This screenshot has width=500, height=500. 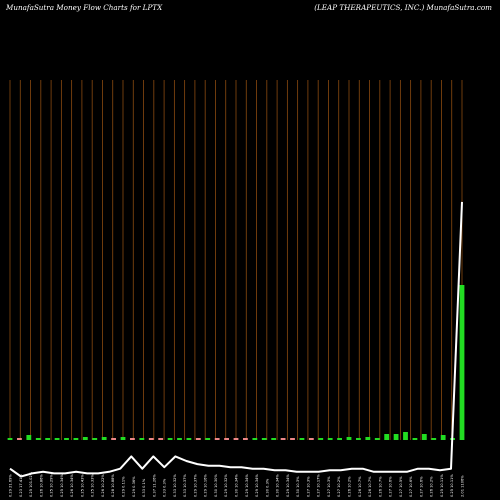 What do you see at coordinates (185, 485) in the screenshot?
I see `x-tick-label: 0.33 10.37%` at bounding box center [185, 485].